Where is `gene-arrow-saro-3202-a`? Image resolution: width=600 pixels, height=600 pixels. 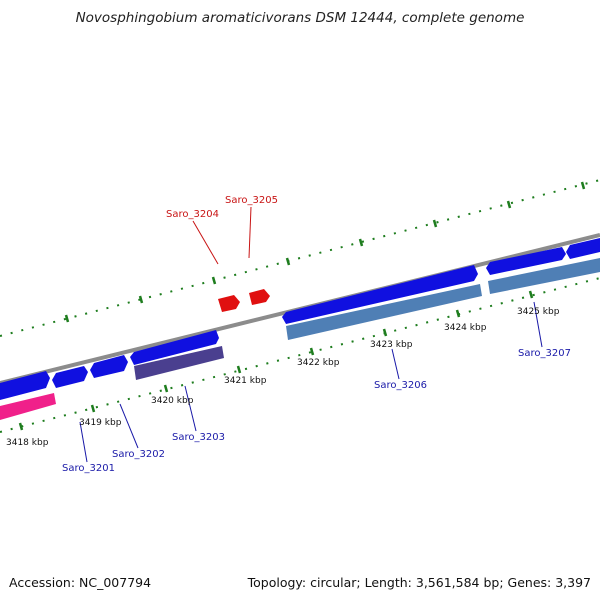
gene-arrow-saro-3202-a is located at coordinates (70, 377).